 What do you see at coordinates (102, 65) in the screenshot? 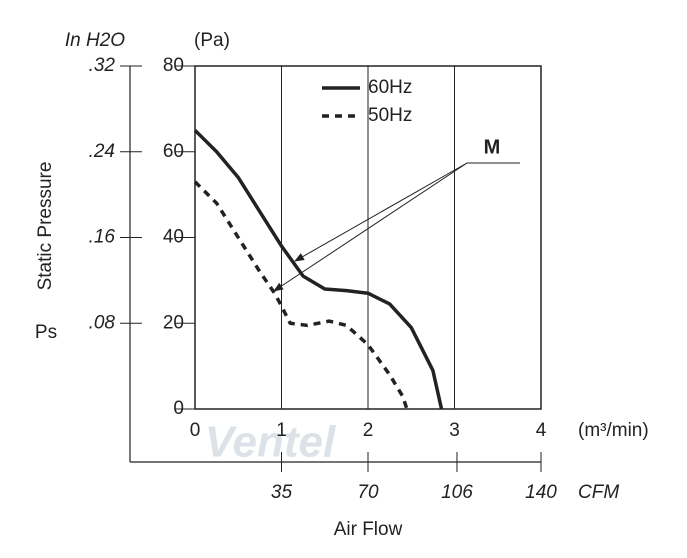
I see `y2-tick-label: .32` at bounding box center [102, 65].